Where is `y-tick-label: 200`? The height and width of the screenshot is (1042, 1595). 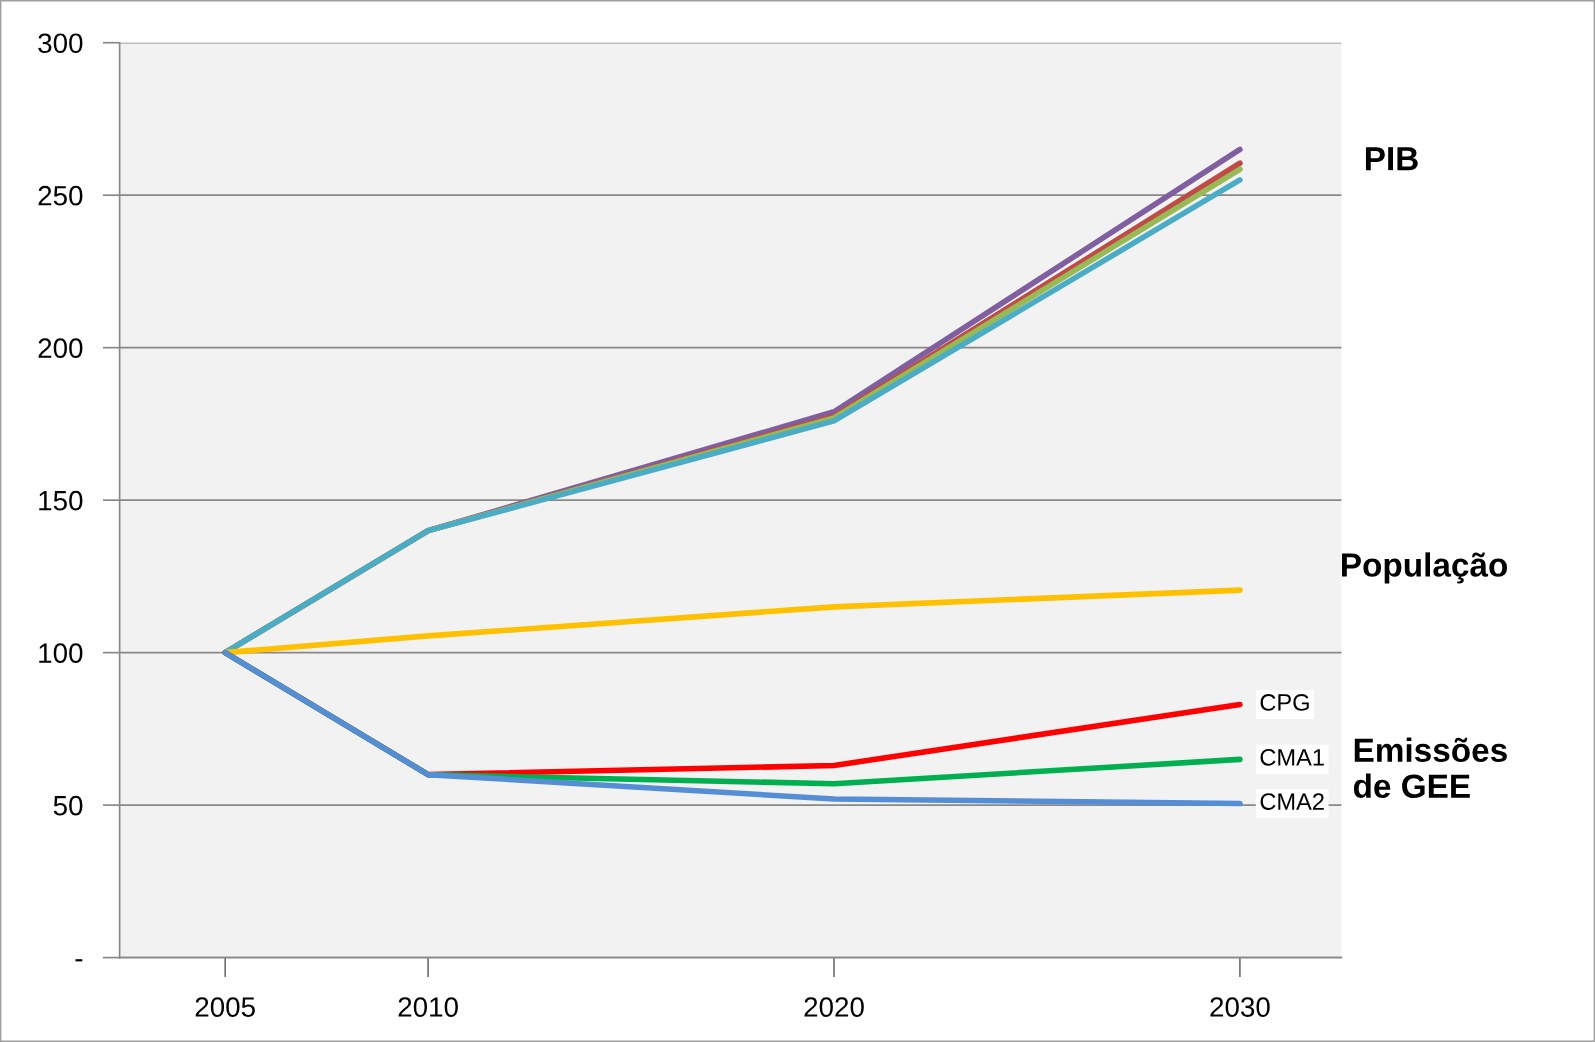
y-tick-label: 200 is located at coordinates (60, 348).